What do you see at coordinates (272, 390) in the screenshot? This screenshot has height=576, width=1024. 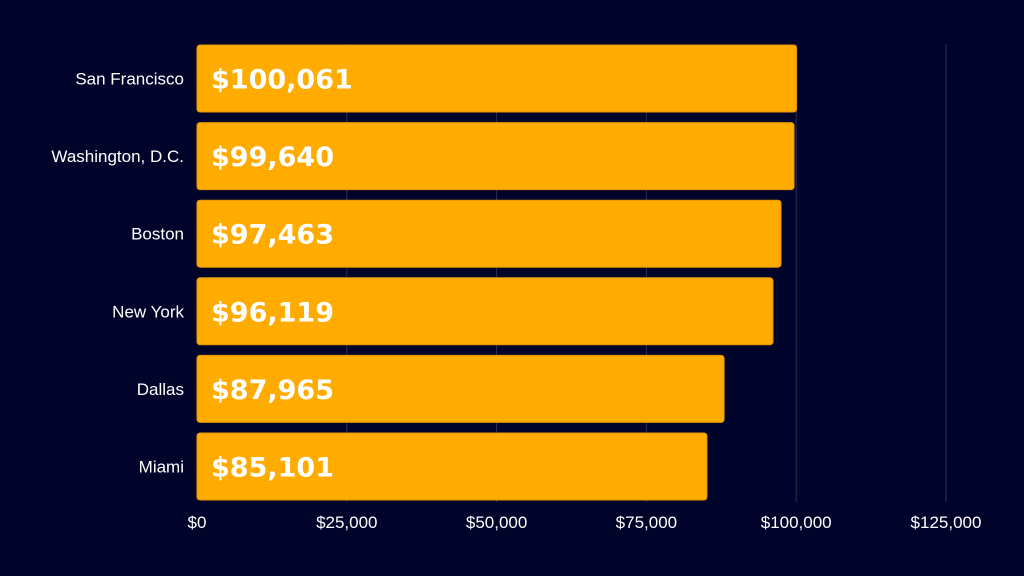 I see `value-label: $87,965` at bounding box center [272, 390].